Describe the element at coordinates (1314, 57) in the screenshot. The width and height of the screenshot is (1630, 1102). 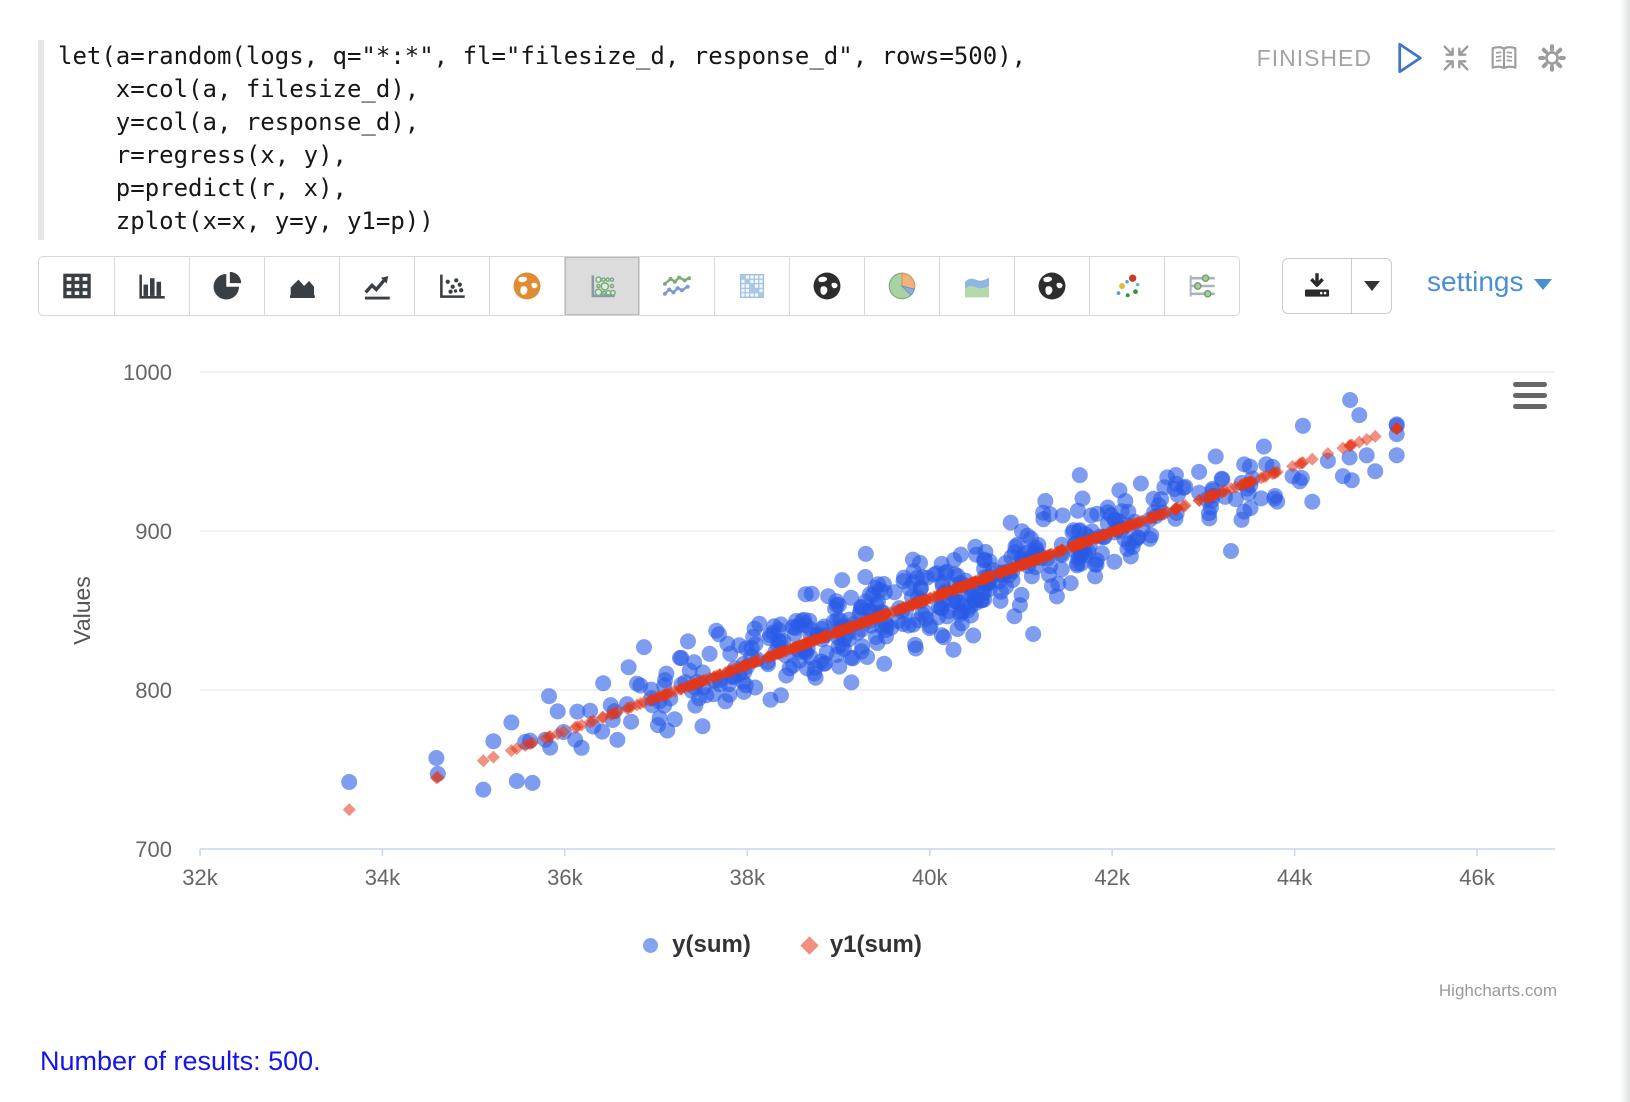
I see `status-badge: FINISHED` at that location.